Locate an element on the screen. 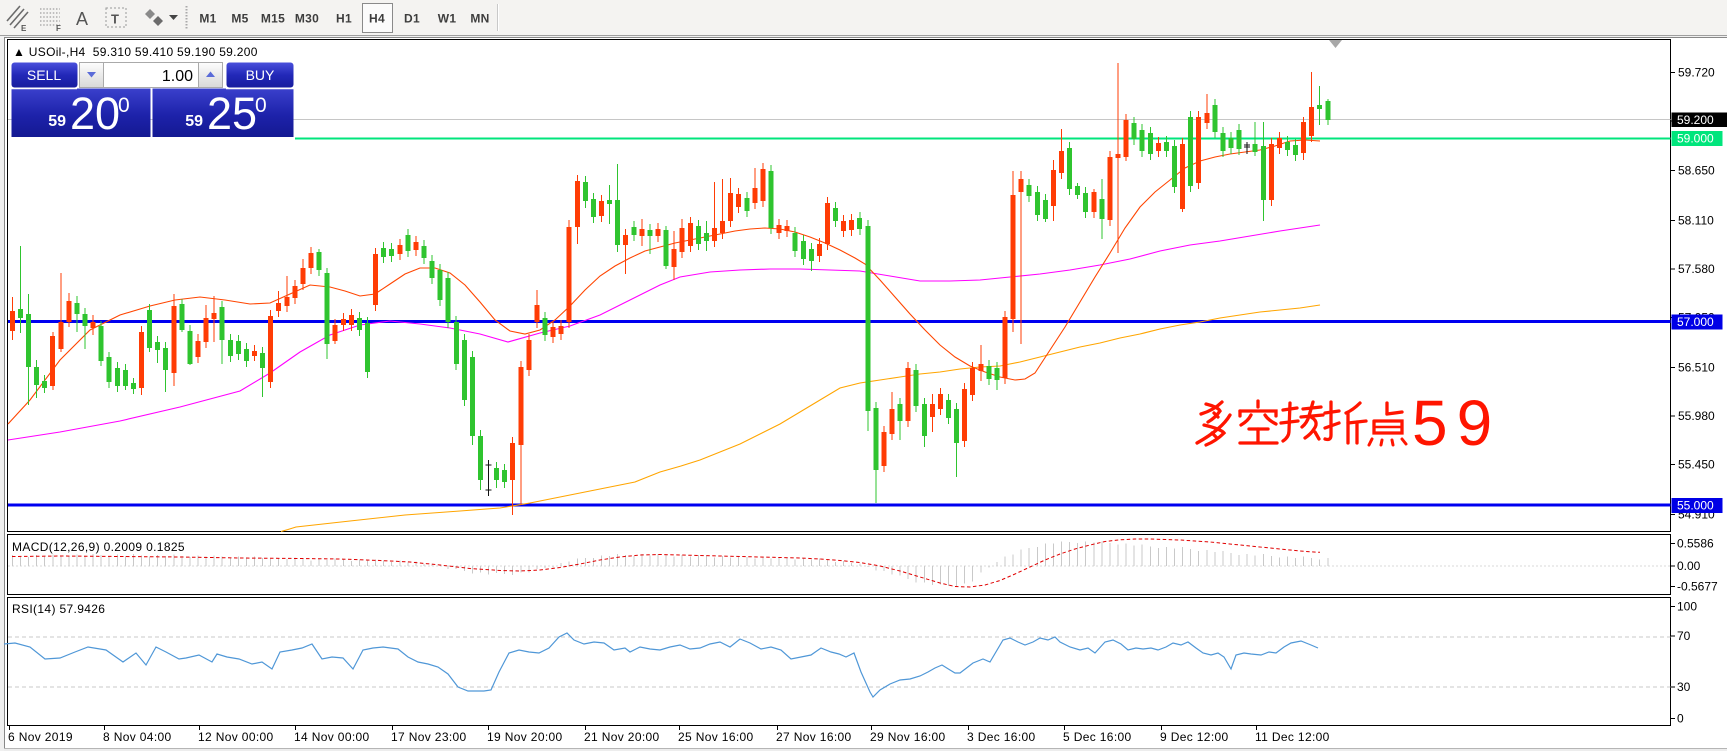 The height and width of the screenshot is (751, 1727). svg-text: 57.000 is located at coordinates (1695, 322).